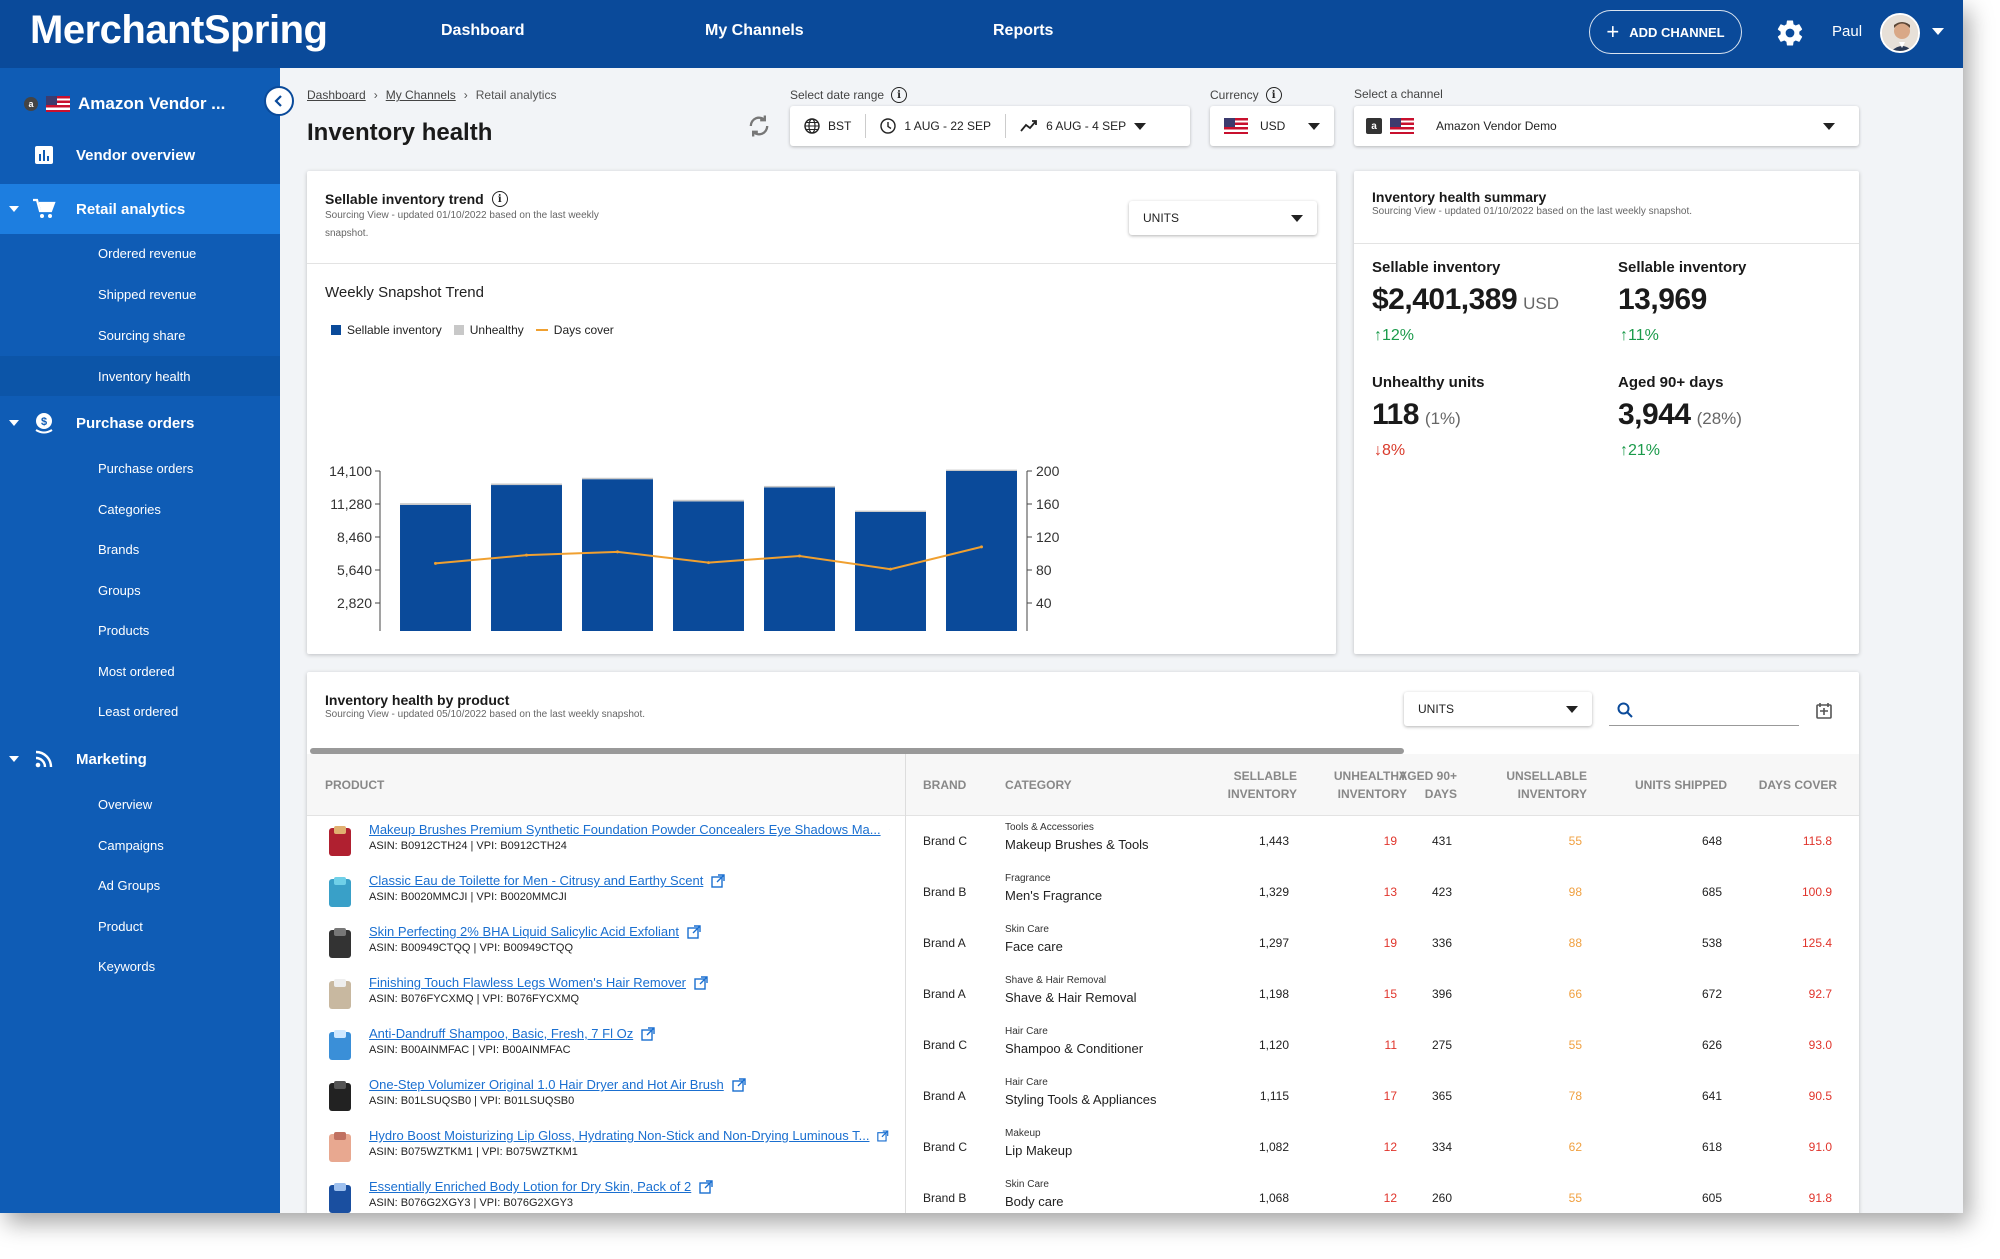  Describe the element at coordinates (1262, 785) in the screenshot. I see `col-sellable: SELLABLE INVENTORY` at that location.